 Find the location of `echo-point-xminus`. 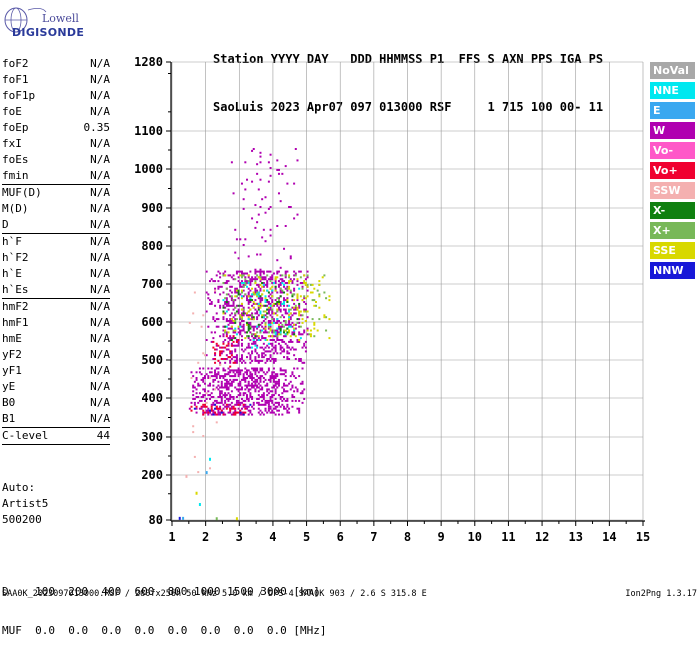

echo-point-xminus is located at coordinates (258, 309).